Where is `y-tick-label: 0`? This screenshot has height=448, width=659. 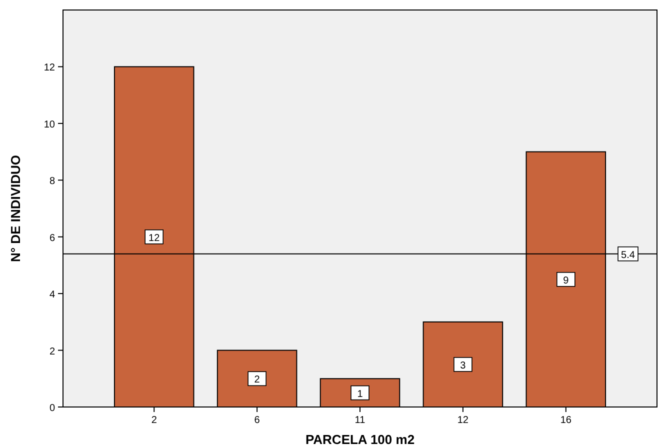
y-tick-label: 0 is located at coordinates (52, 408).